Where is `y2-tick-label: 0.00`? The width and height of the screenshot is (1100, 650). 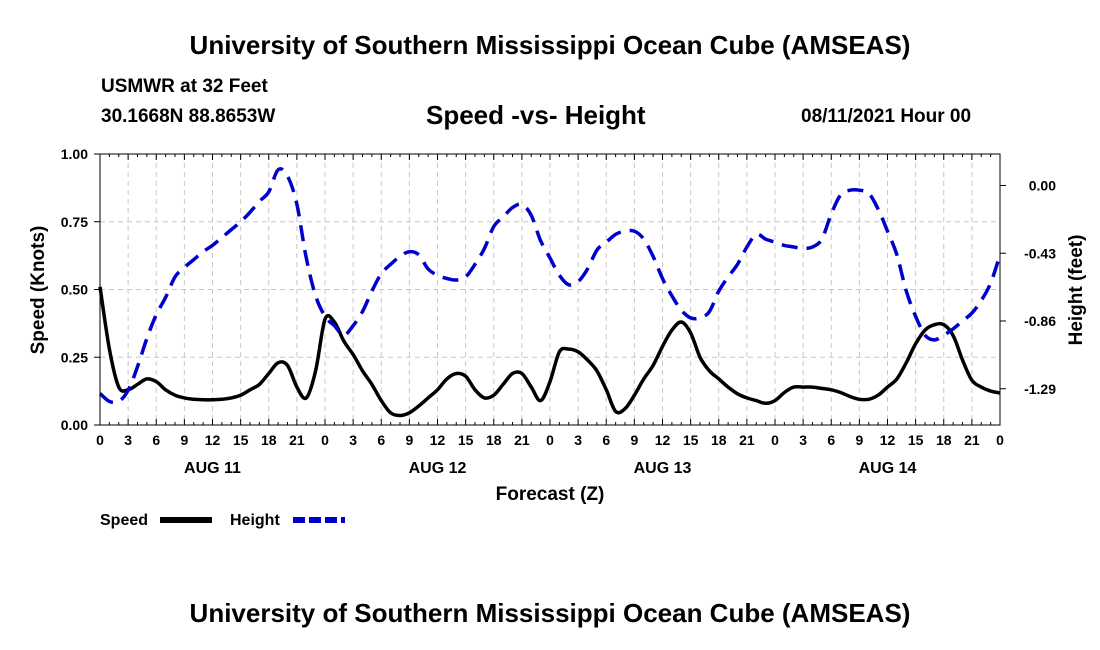
y2-tick-label: 0.00 is located at coordinates (1042, 186).